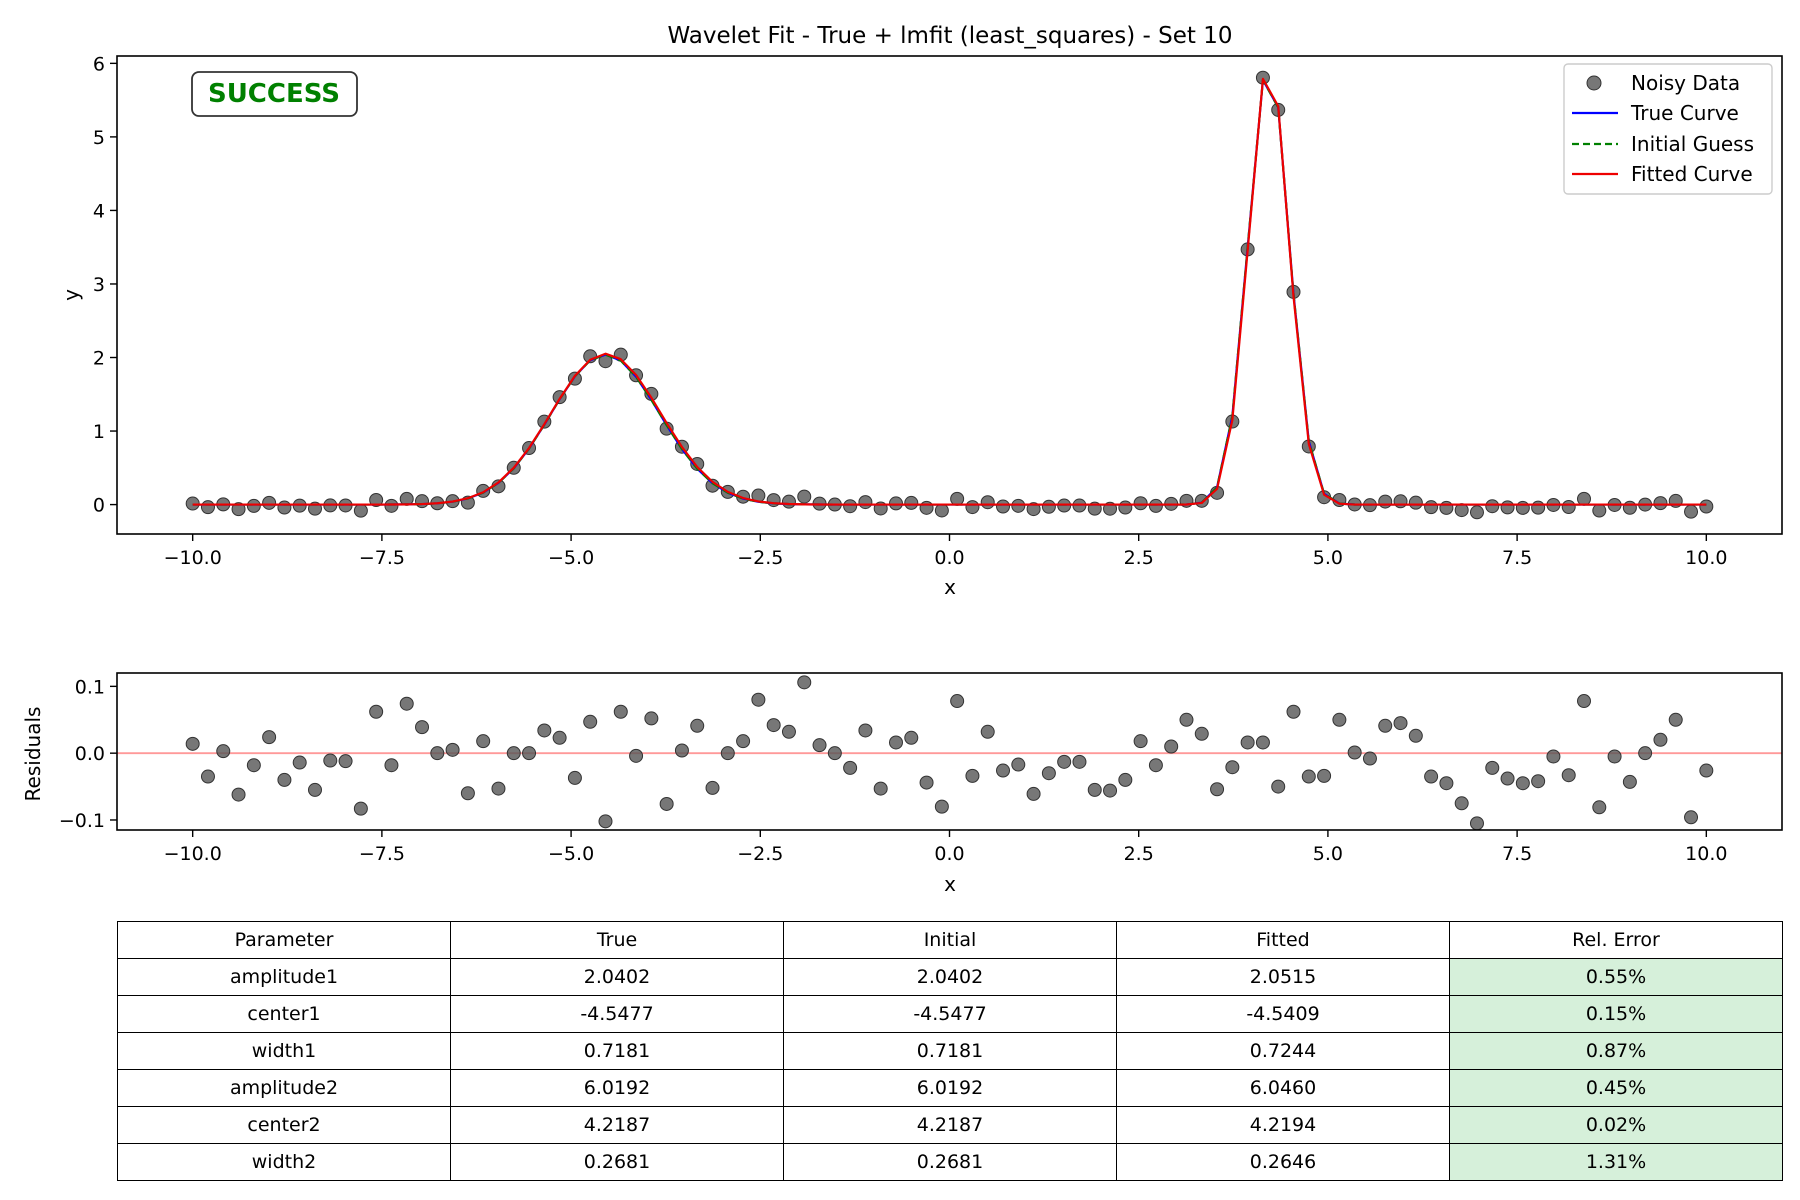  Describe the element at coordinates (99, 138) in the screenshot. I see `main-y-tick-label: 5` at that location.